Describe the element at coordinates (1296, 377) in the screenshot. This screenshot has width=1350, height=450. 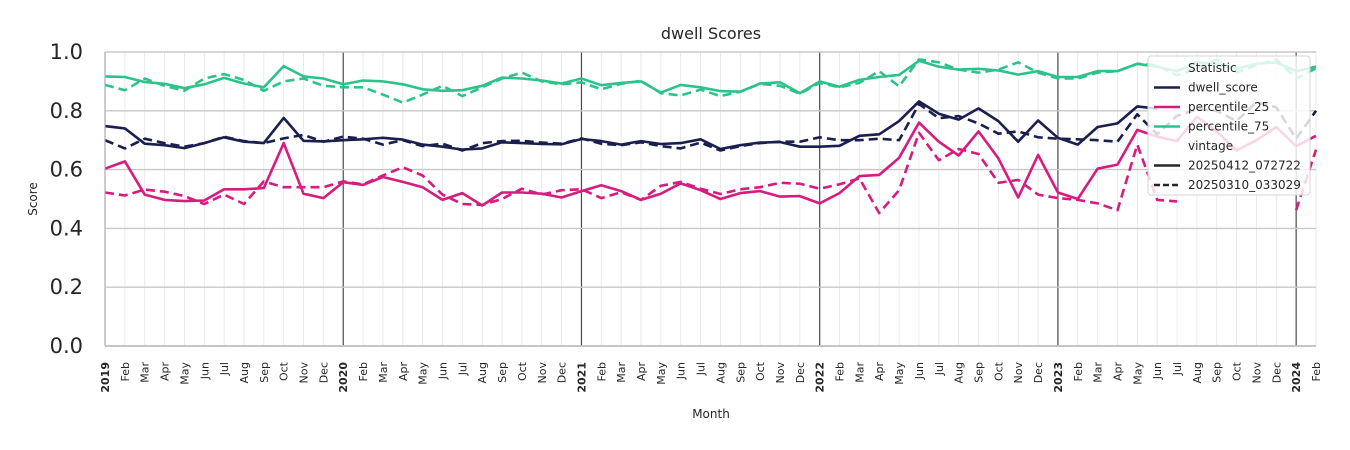
I see `x-tick-label: 2024` at that location.